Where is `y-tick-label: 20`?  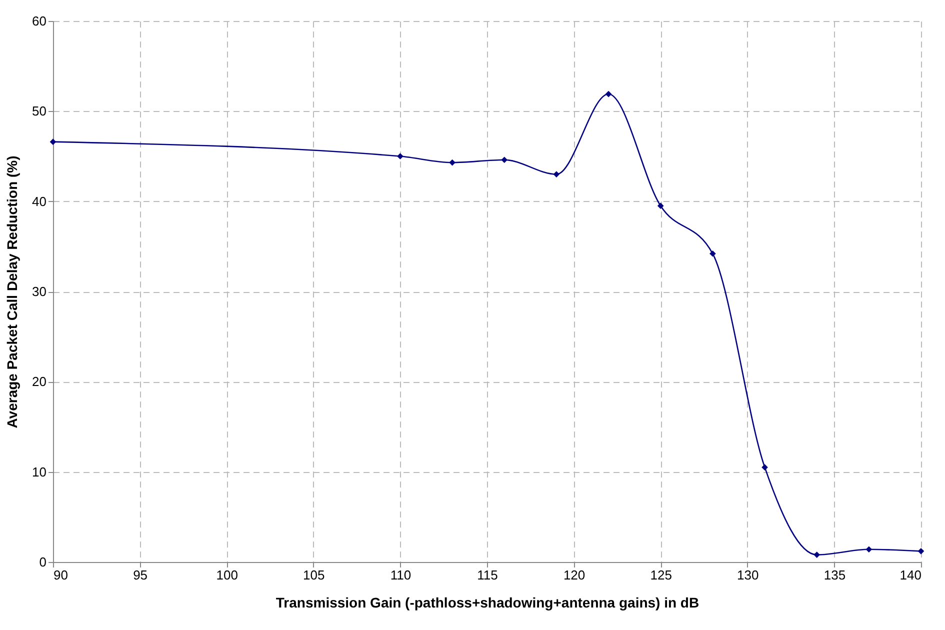 y-tick-label: 20 is located at coordinates (39, 382).